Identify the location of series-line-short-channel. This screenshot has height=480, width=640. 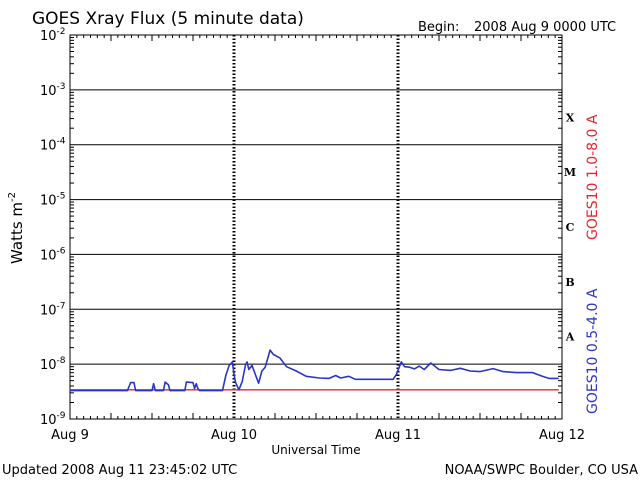
(314, 370).